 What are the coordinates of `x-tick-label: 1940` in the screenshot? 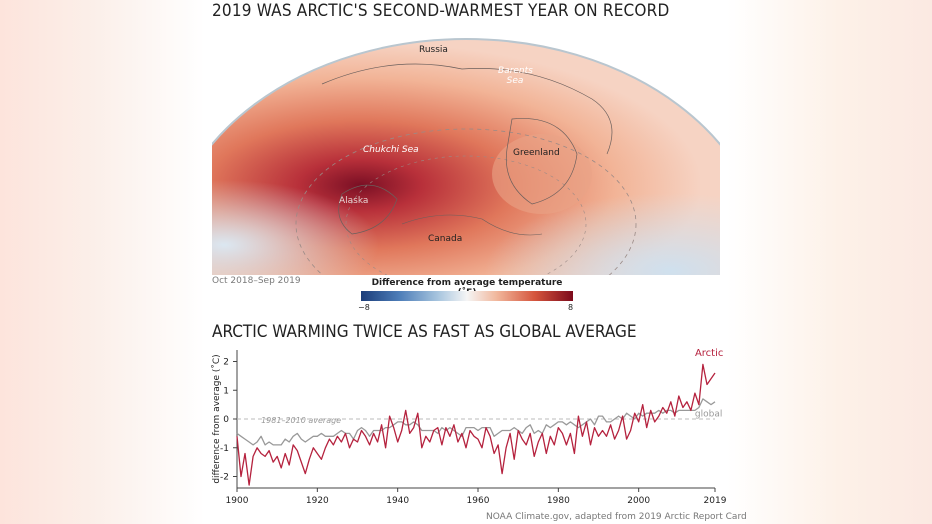 It's located at (397, 501).